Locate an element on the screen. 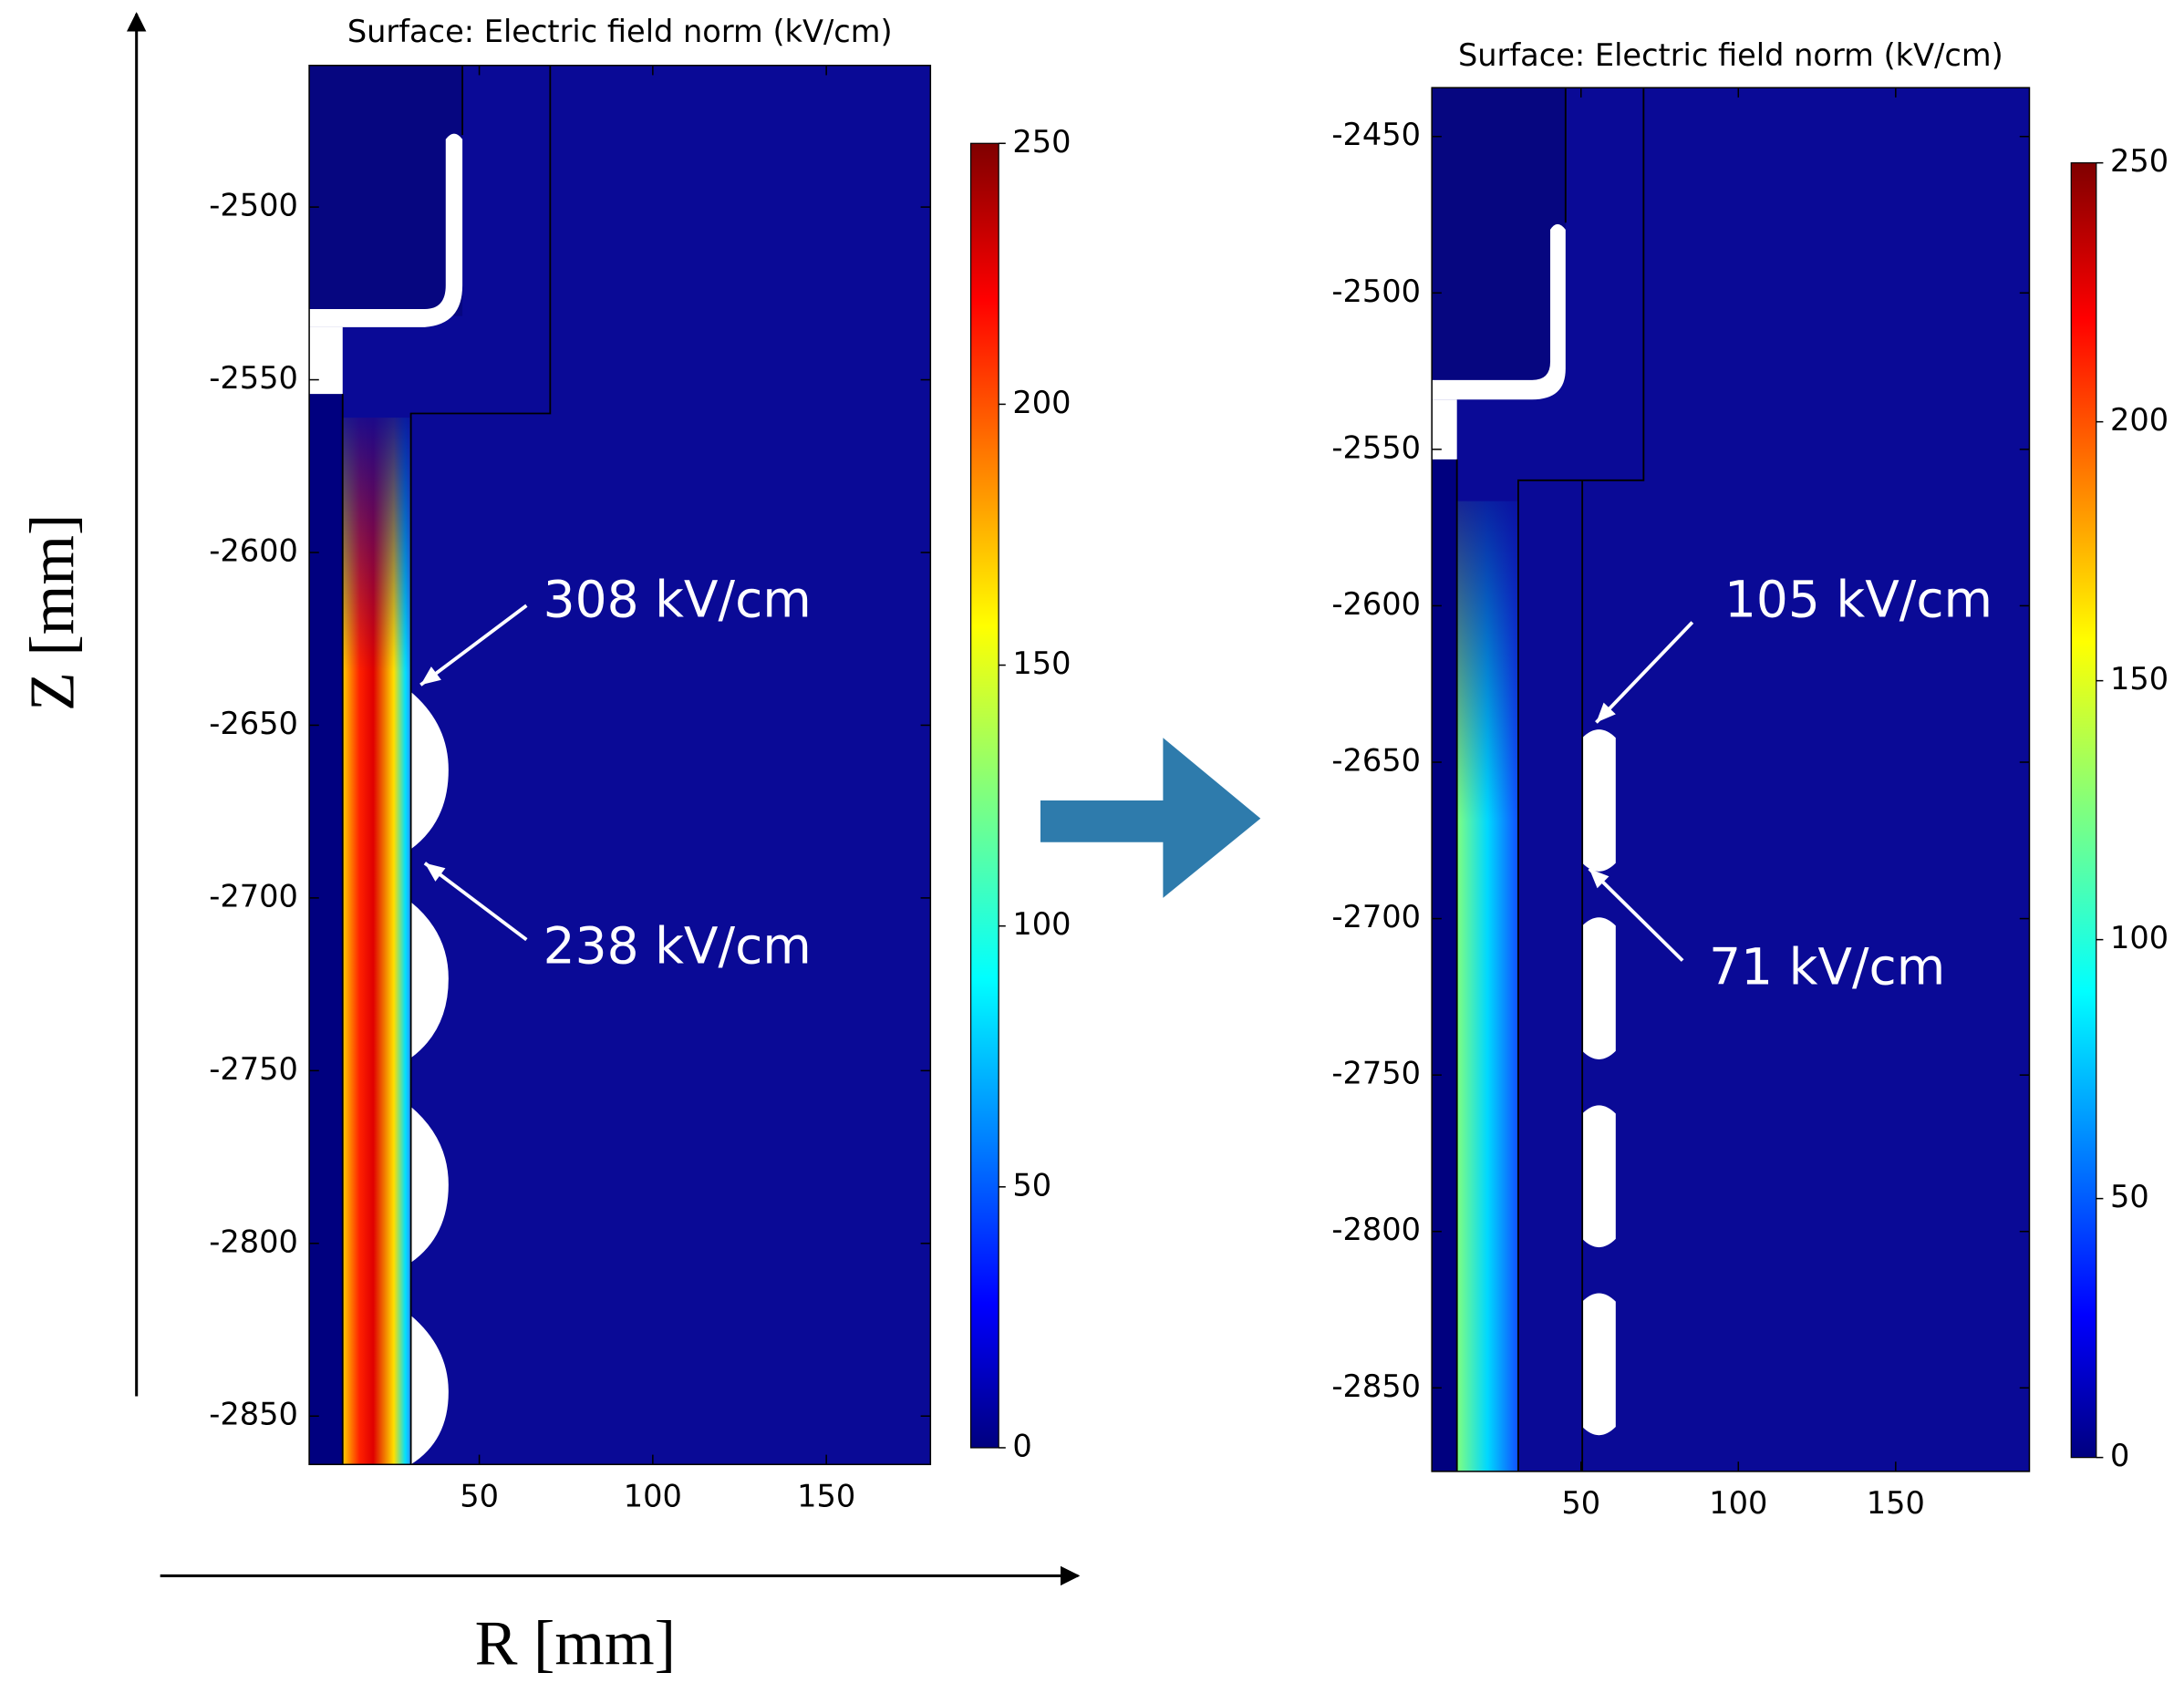 The image size is (2184, 1683). transition-arrow is located at coordinates (1150, 818).